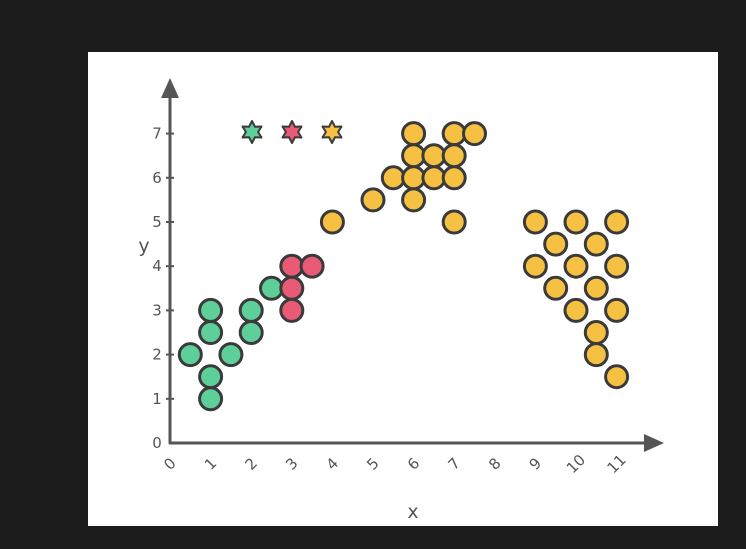  I want to click on legend, so click(292, 132).